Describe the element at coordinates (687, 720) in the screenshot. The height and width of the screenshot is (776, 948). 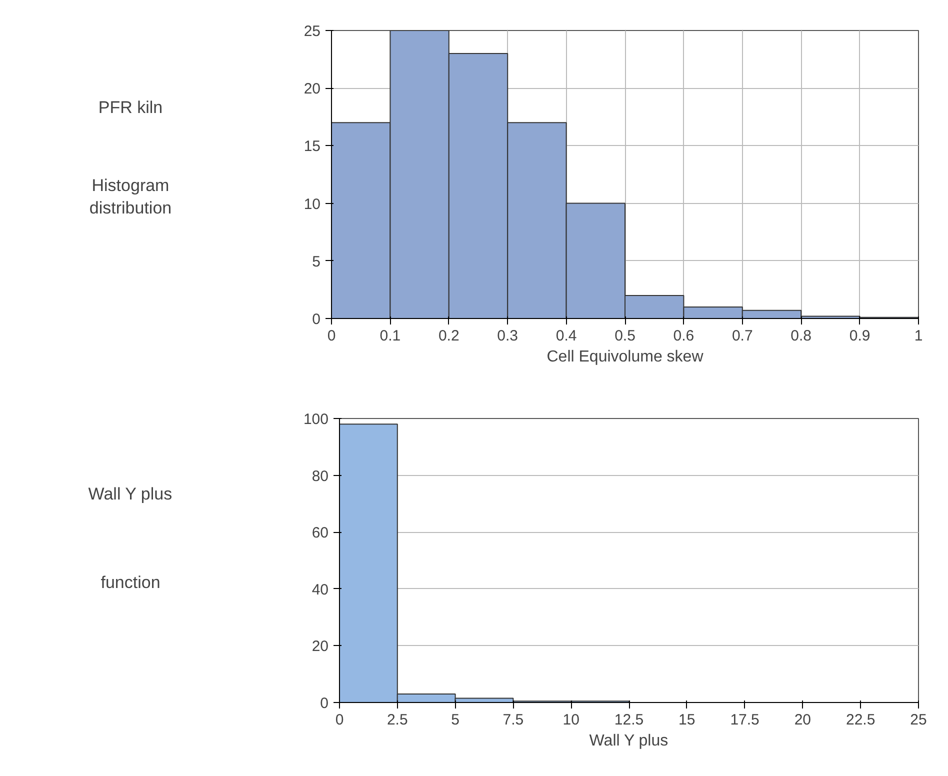
I see `x-tick-label: 15` at that location.